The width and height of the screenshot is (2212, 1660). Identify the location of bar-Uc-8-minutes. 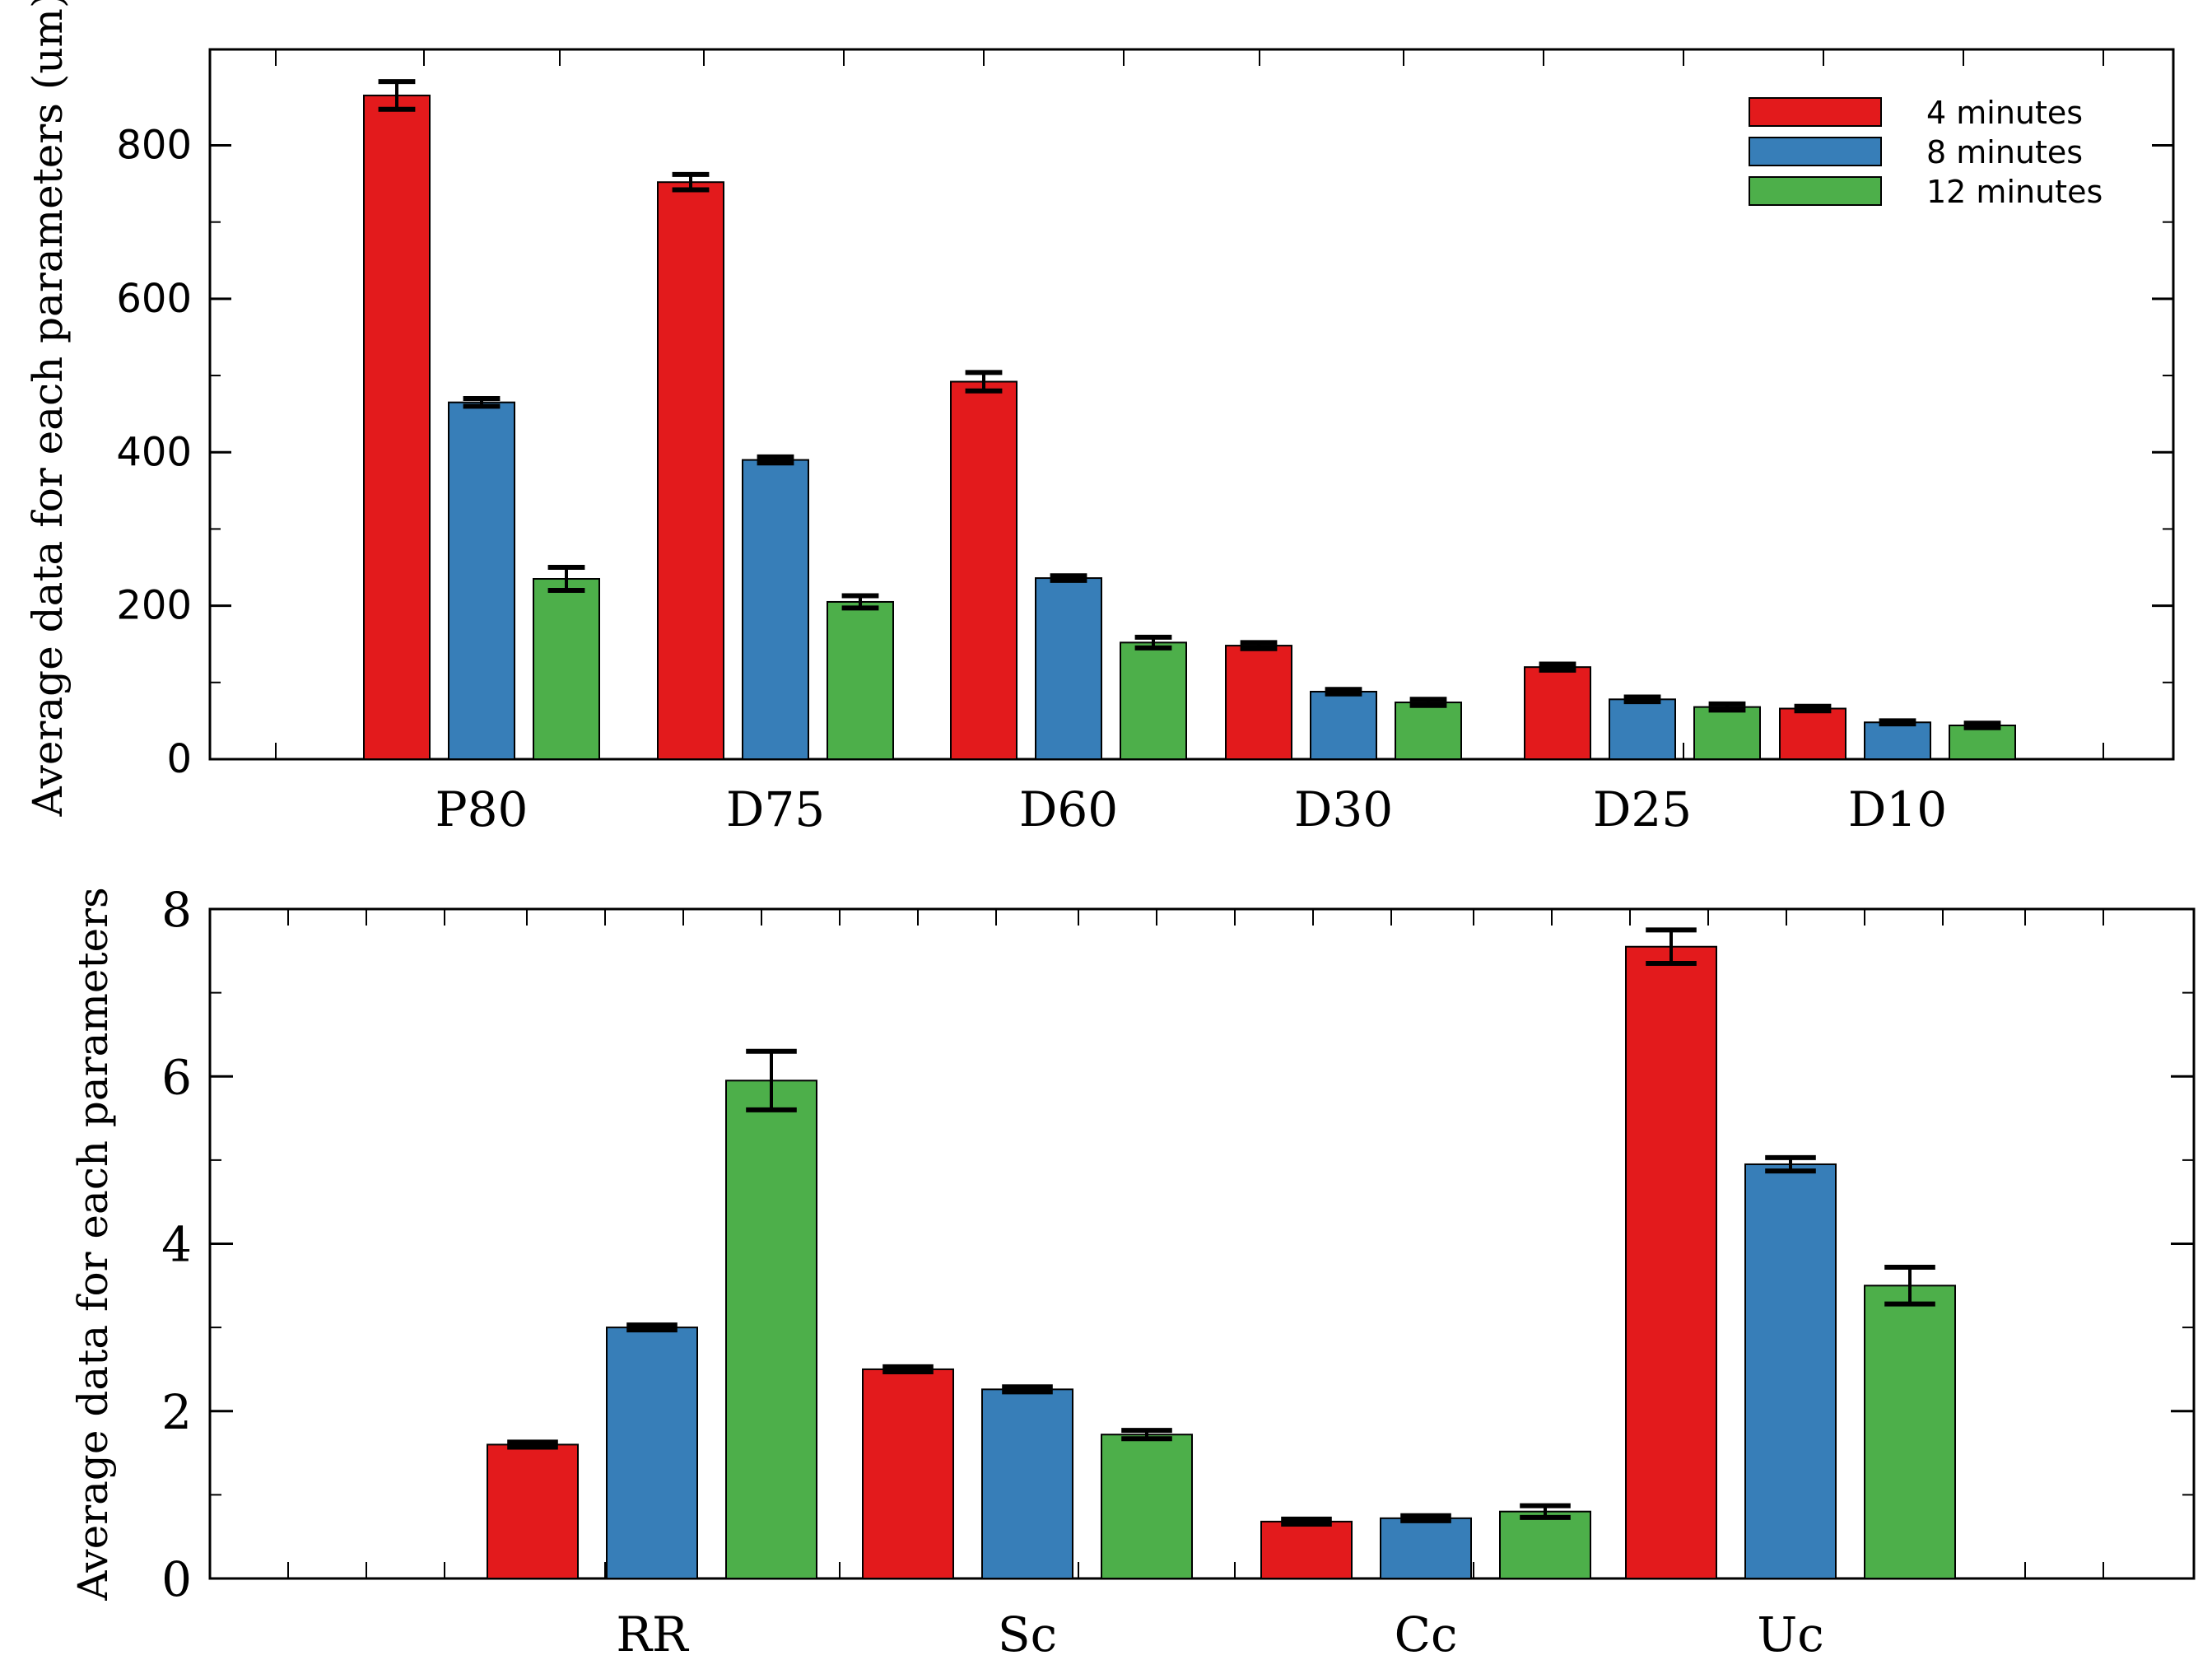
(1790, 1371).